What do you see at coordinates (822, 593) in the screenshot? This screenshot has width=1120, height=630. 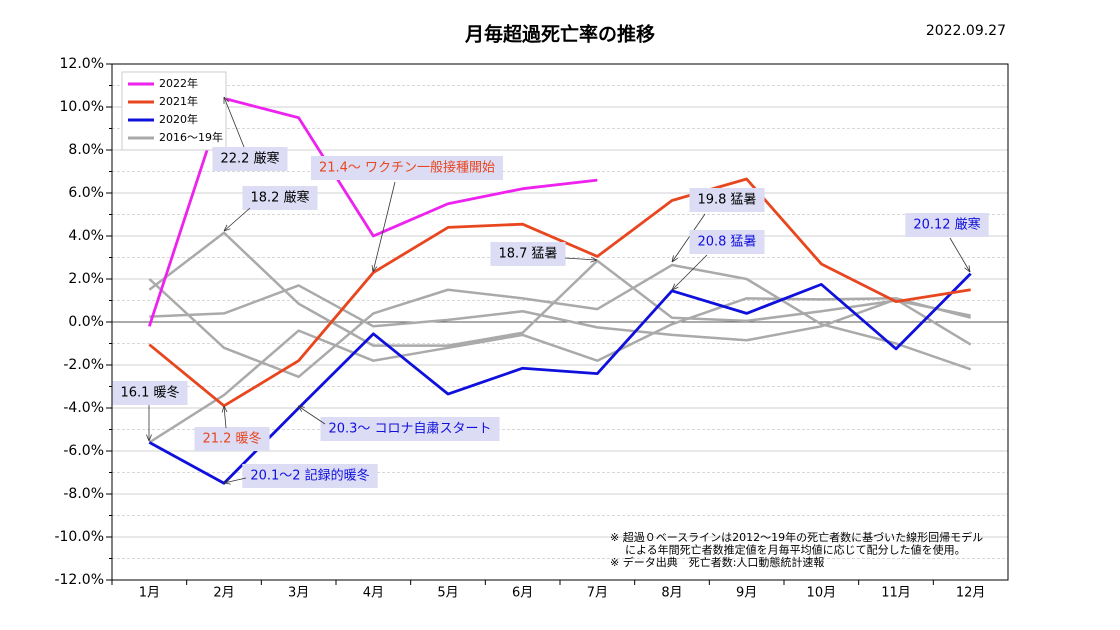 I see `x-tick-label: 10月` at bounding box center [822, 593].